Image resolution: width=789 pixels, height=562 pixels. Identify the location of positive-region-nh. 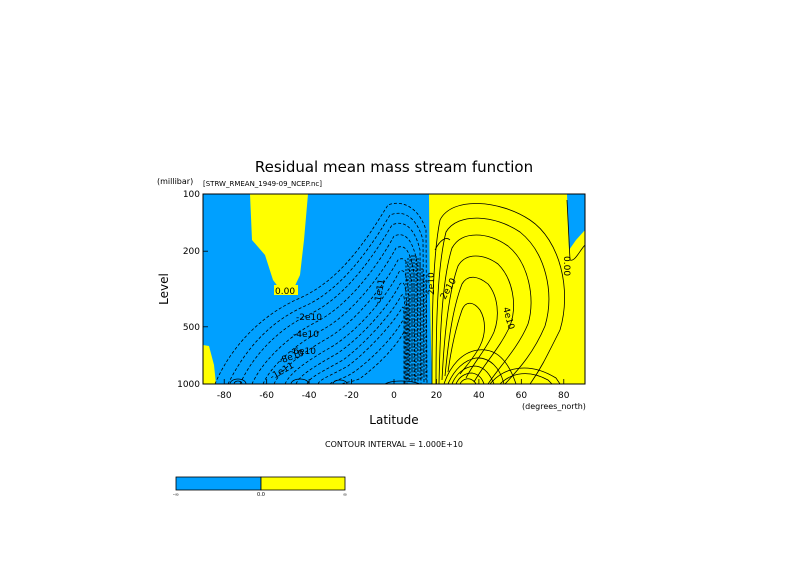
(507, 289).